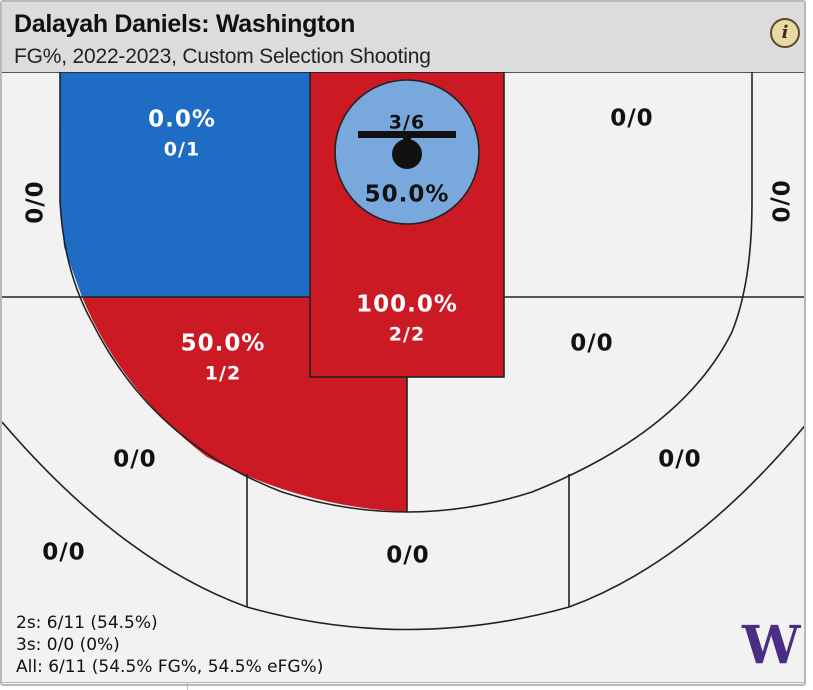  What do you see at coordinates (68, 645) in the screenshot?
I see `summary-threes: 3s: 0/0 (0%)` at bounding box center [68, 645].